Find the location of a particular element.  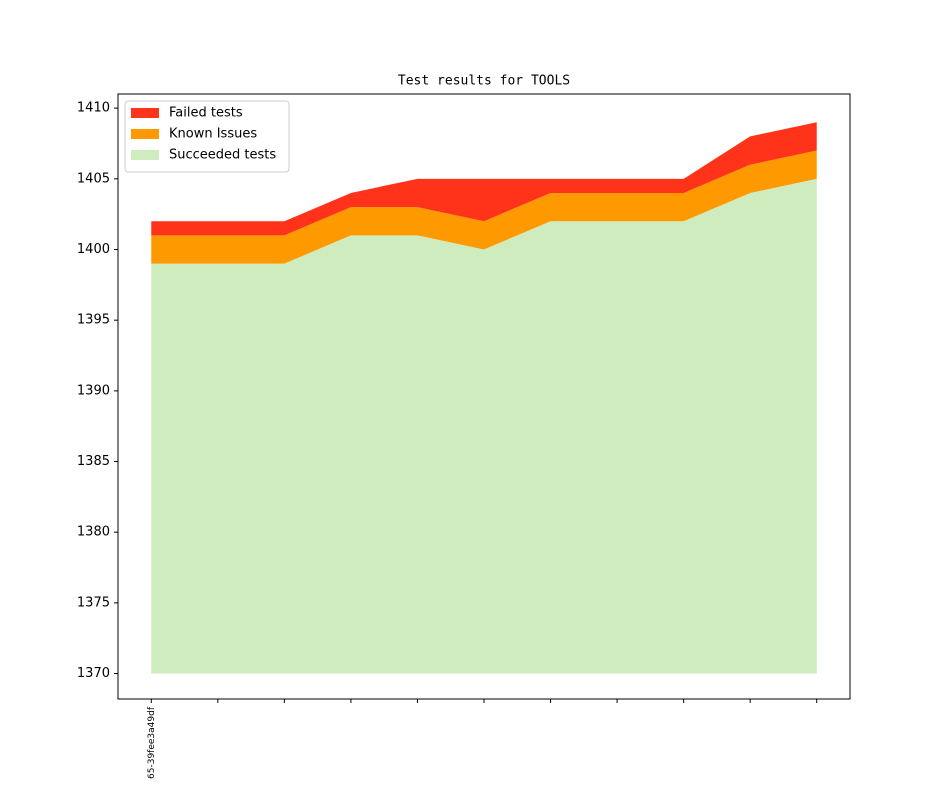

y-tick-label: 1390 is located at coordinates (93, 390).